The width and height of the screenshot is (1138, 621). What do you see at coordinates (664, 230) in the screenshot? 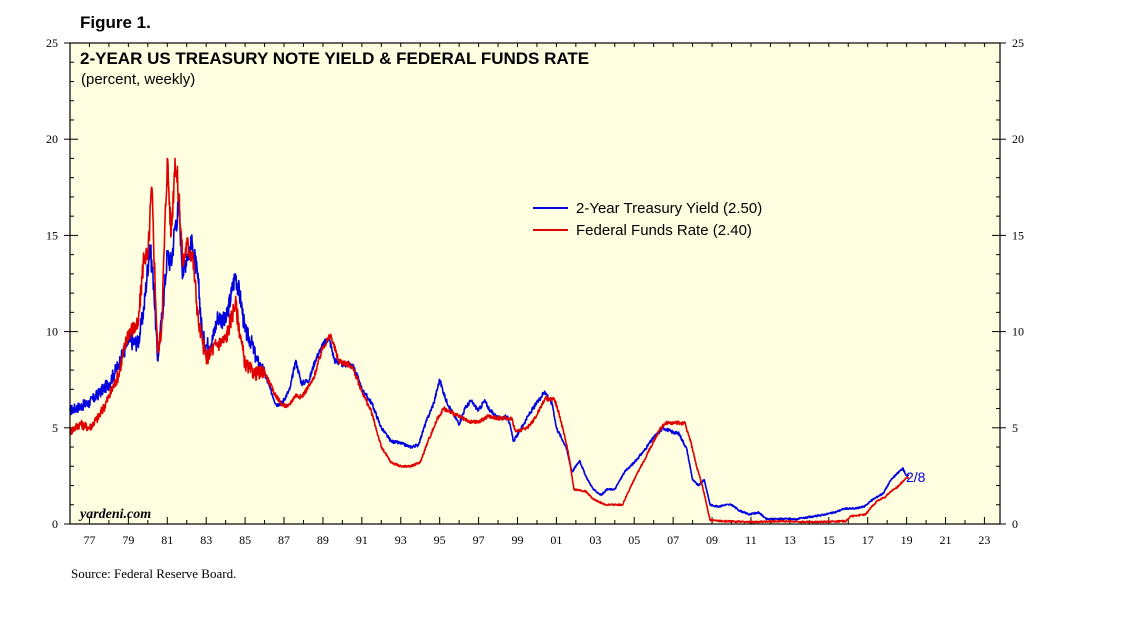
I see `legend-label-fedfunds: Federal Funds Rate (2.40)` at bounding box center [664, 230].